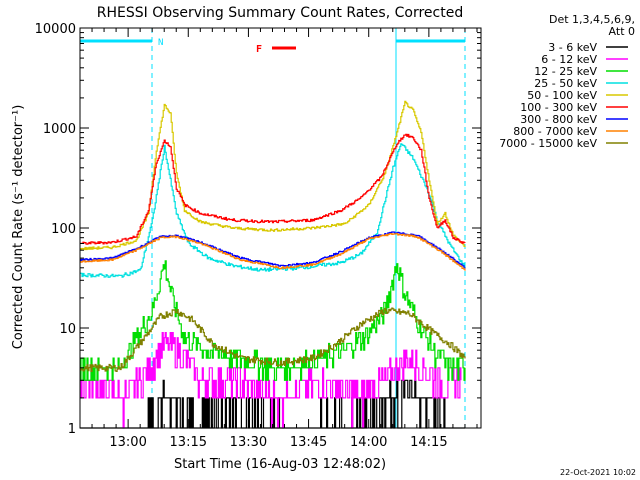 This screenshot has width=640, height=480. I want to click on legend-label: 12 - 25 keV, so click(565, 71).